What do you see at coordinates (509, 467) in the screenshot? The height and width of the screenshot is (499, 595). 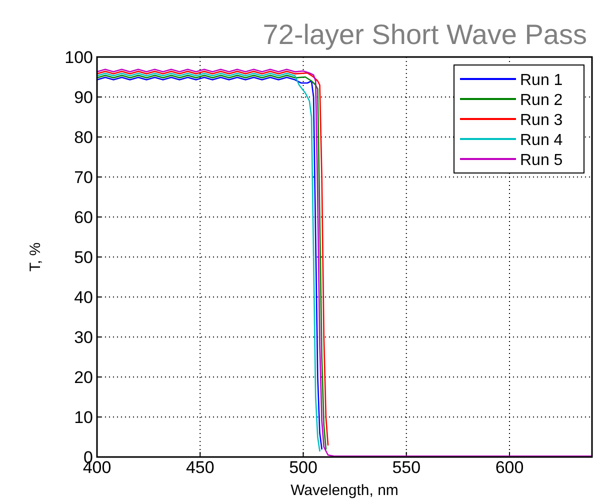 I see `x-tick-label: 600` at bounding box center [509, 467].